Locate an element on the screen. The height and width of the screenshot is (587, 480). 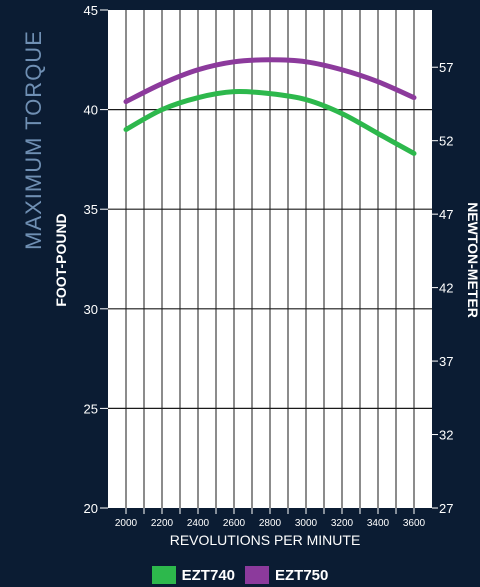
x-tick-label: 2800 is located at coordinates (270, 523).